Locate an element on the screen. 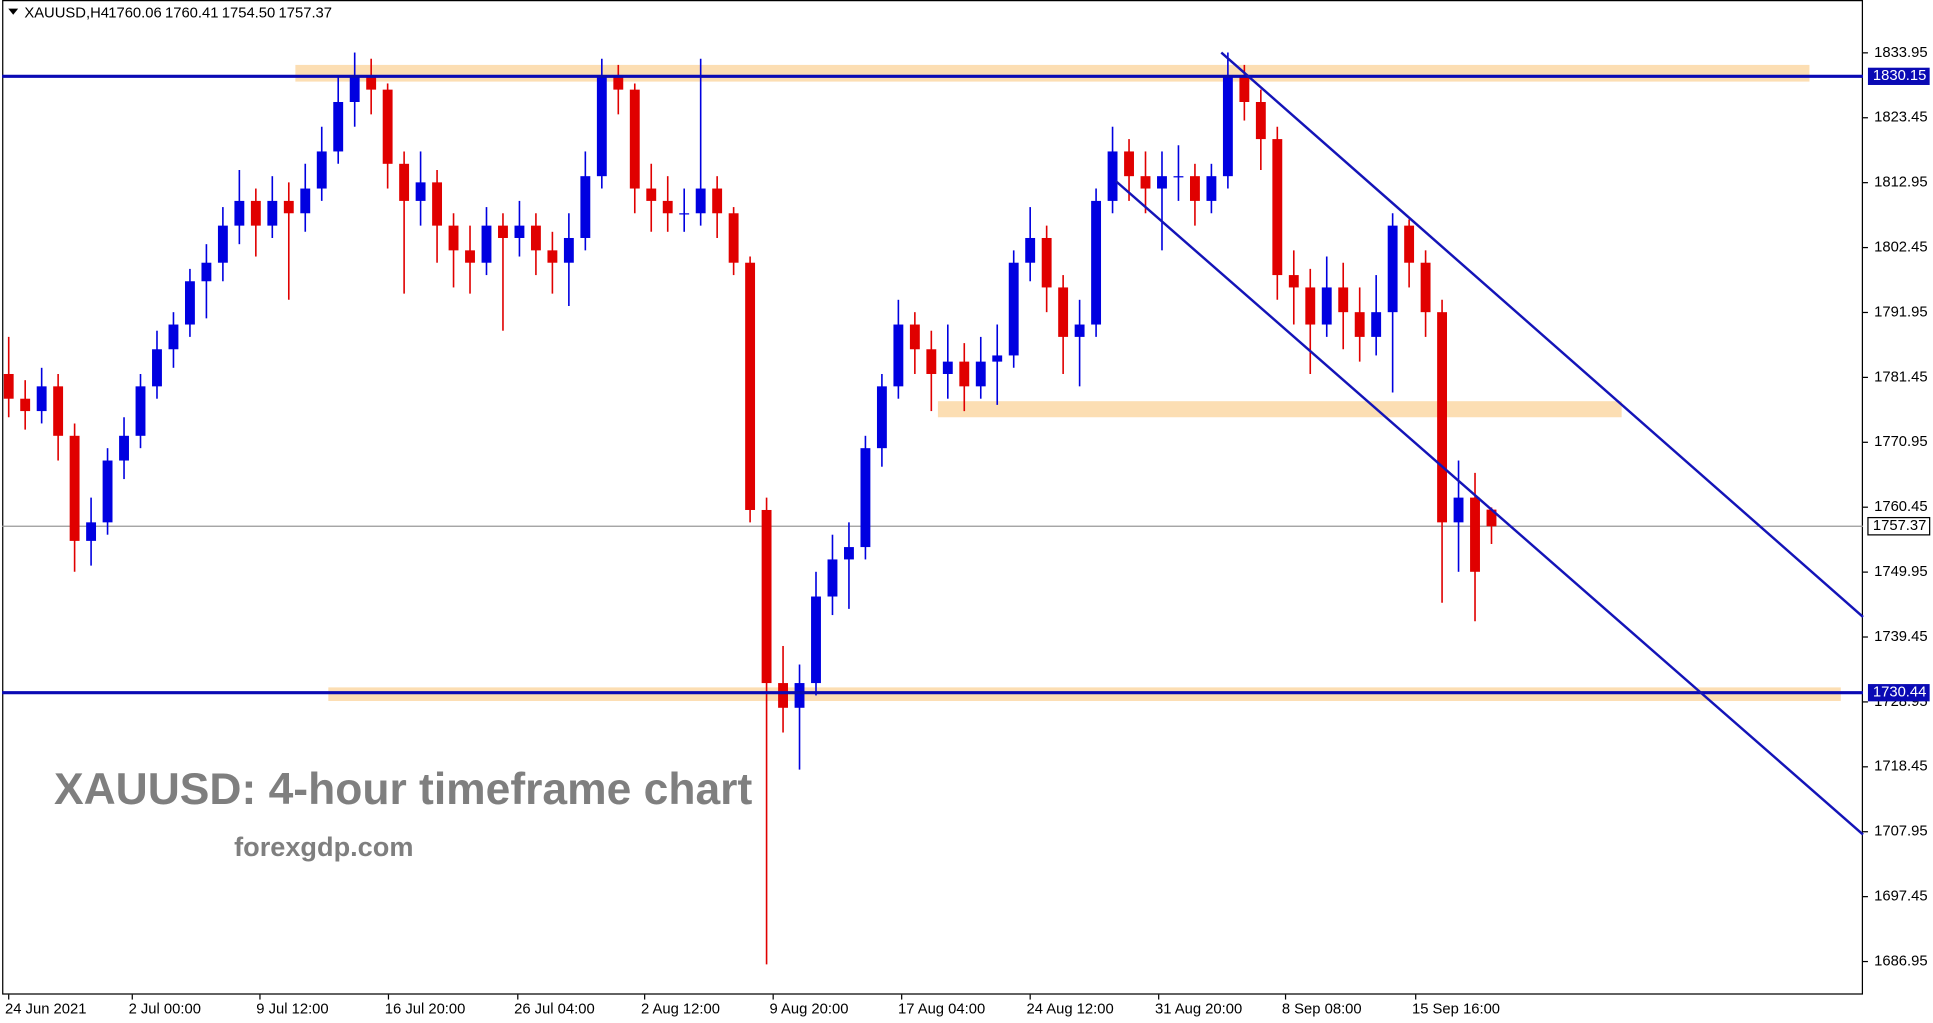  y-tick-label: 1781.45 is located at coordinates (1901, 377).